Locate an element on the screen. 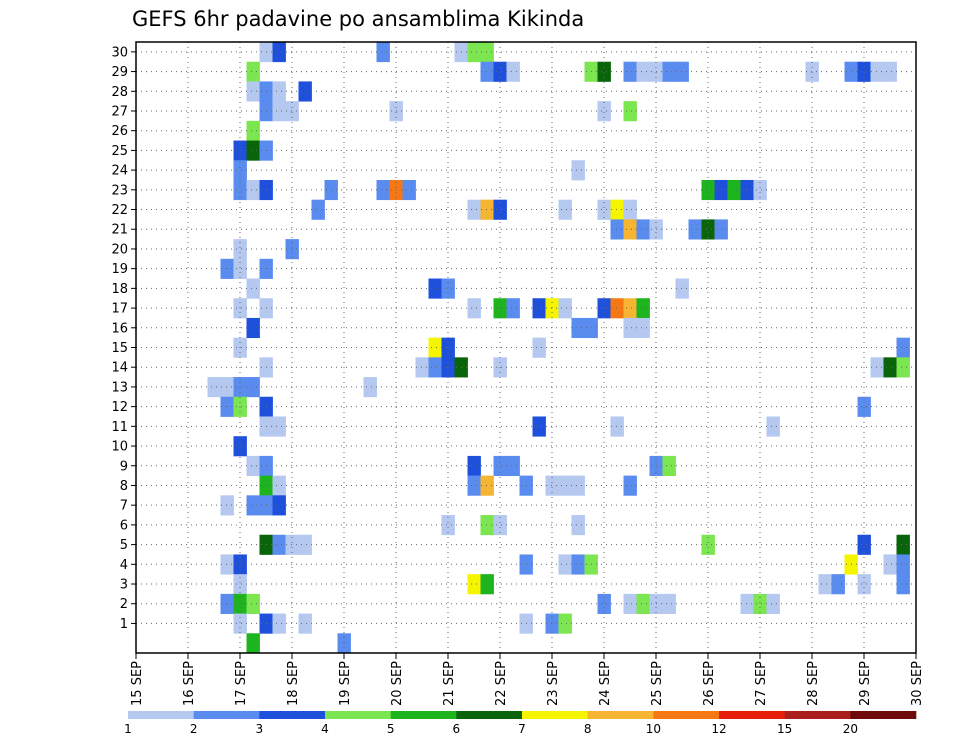 This screenshot has width=960, height=742. y-tick-label: 21 is located at coordinates (119, 230).